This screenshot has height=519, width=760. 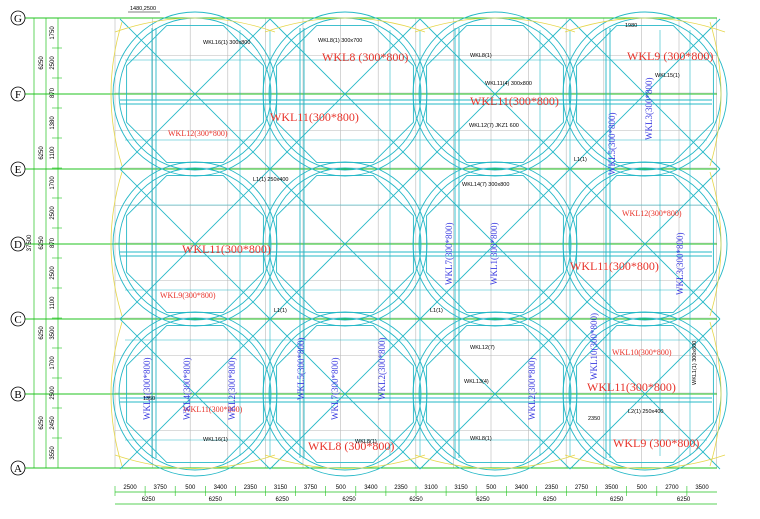 What do you see at coordinates (494, 126) in the screenshot?
I see `small-annotation: WKL12(7) JKZ1 600` at bounding box center [494, 126].